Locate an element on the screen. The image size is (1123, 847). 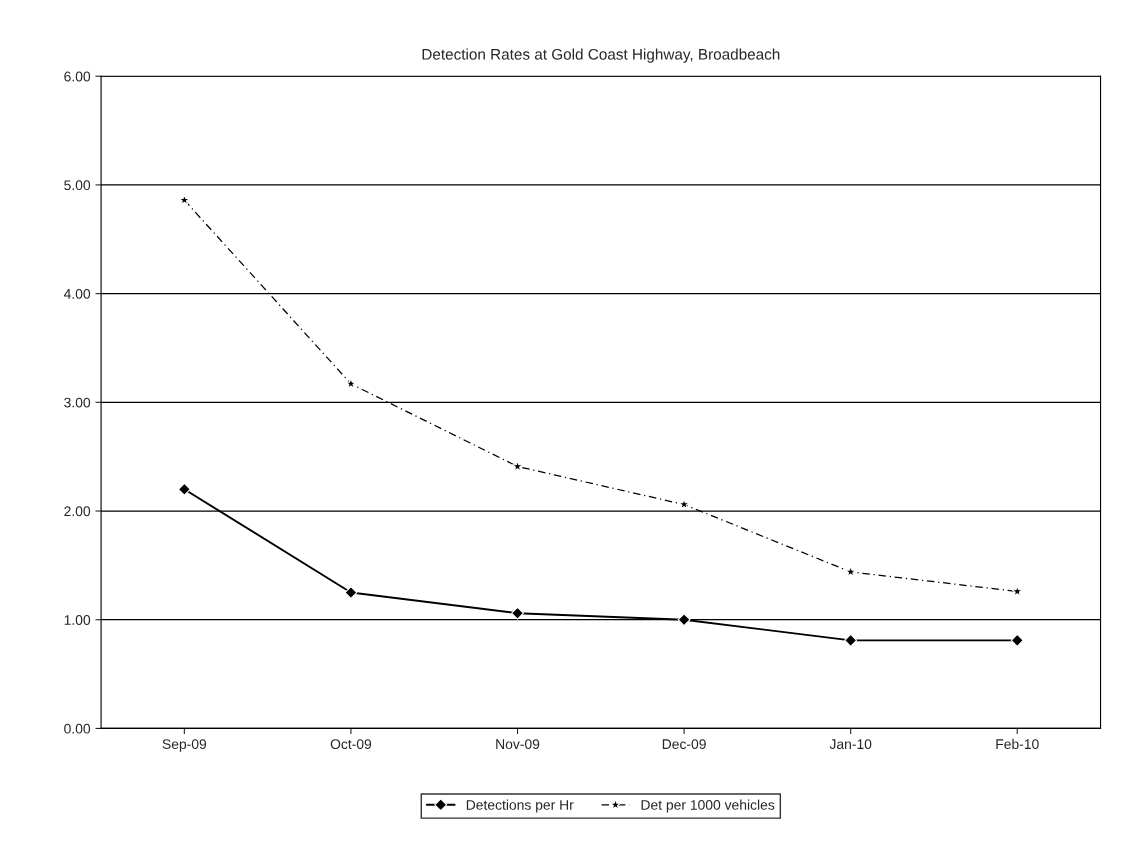
x-tick-label: Nov-09 is located at coordinates (518, 744).